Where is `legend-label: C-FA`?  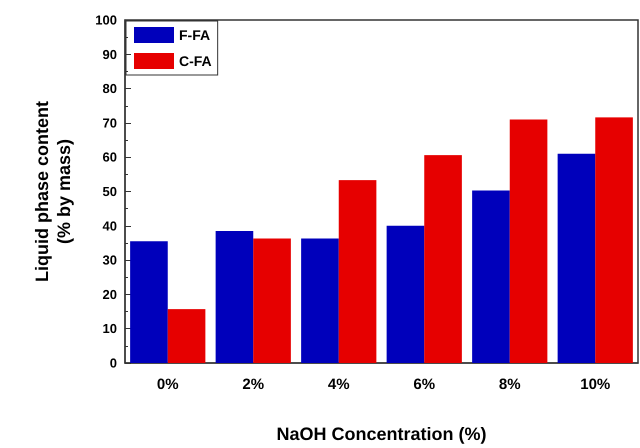 legend-label: C-FA is located at coordinates (195, 61).